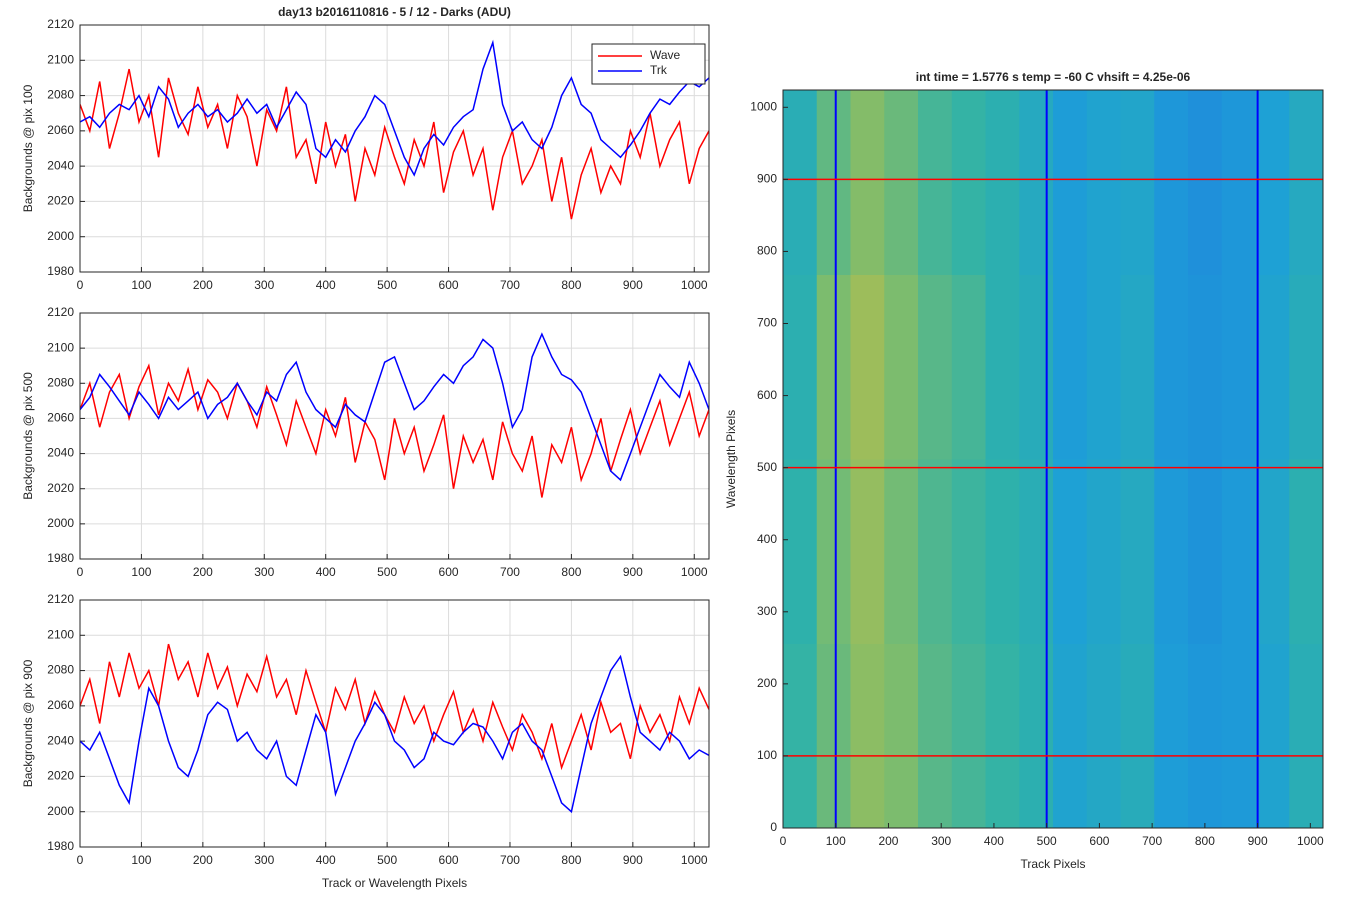 The image size is (1350, 900). Describe the element at coordinates (763, 106) in the screenshot. I see `y-tick-label: 1000` at that location.